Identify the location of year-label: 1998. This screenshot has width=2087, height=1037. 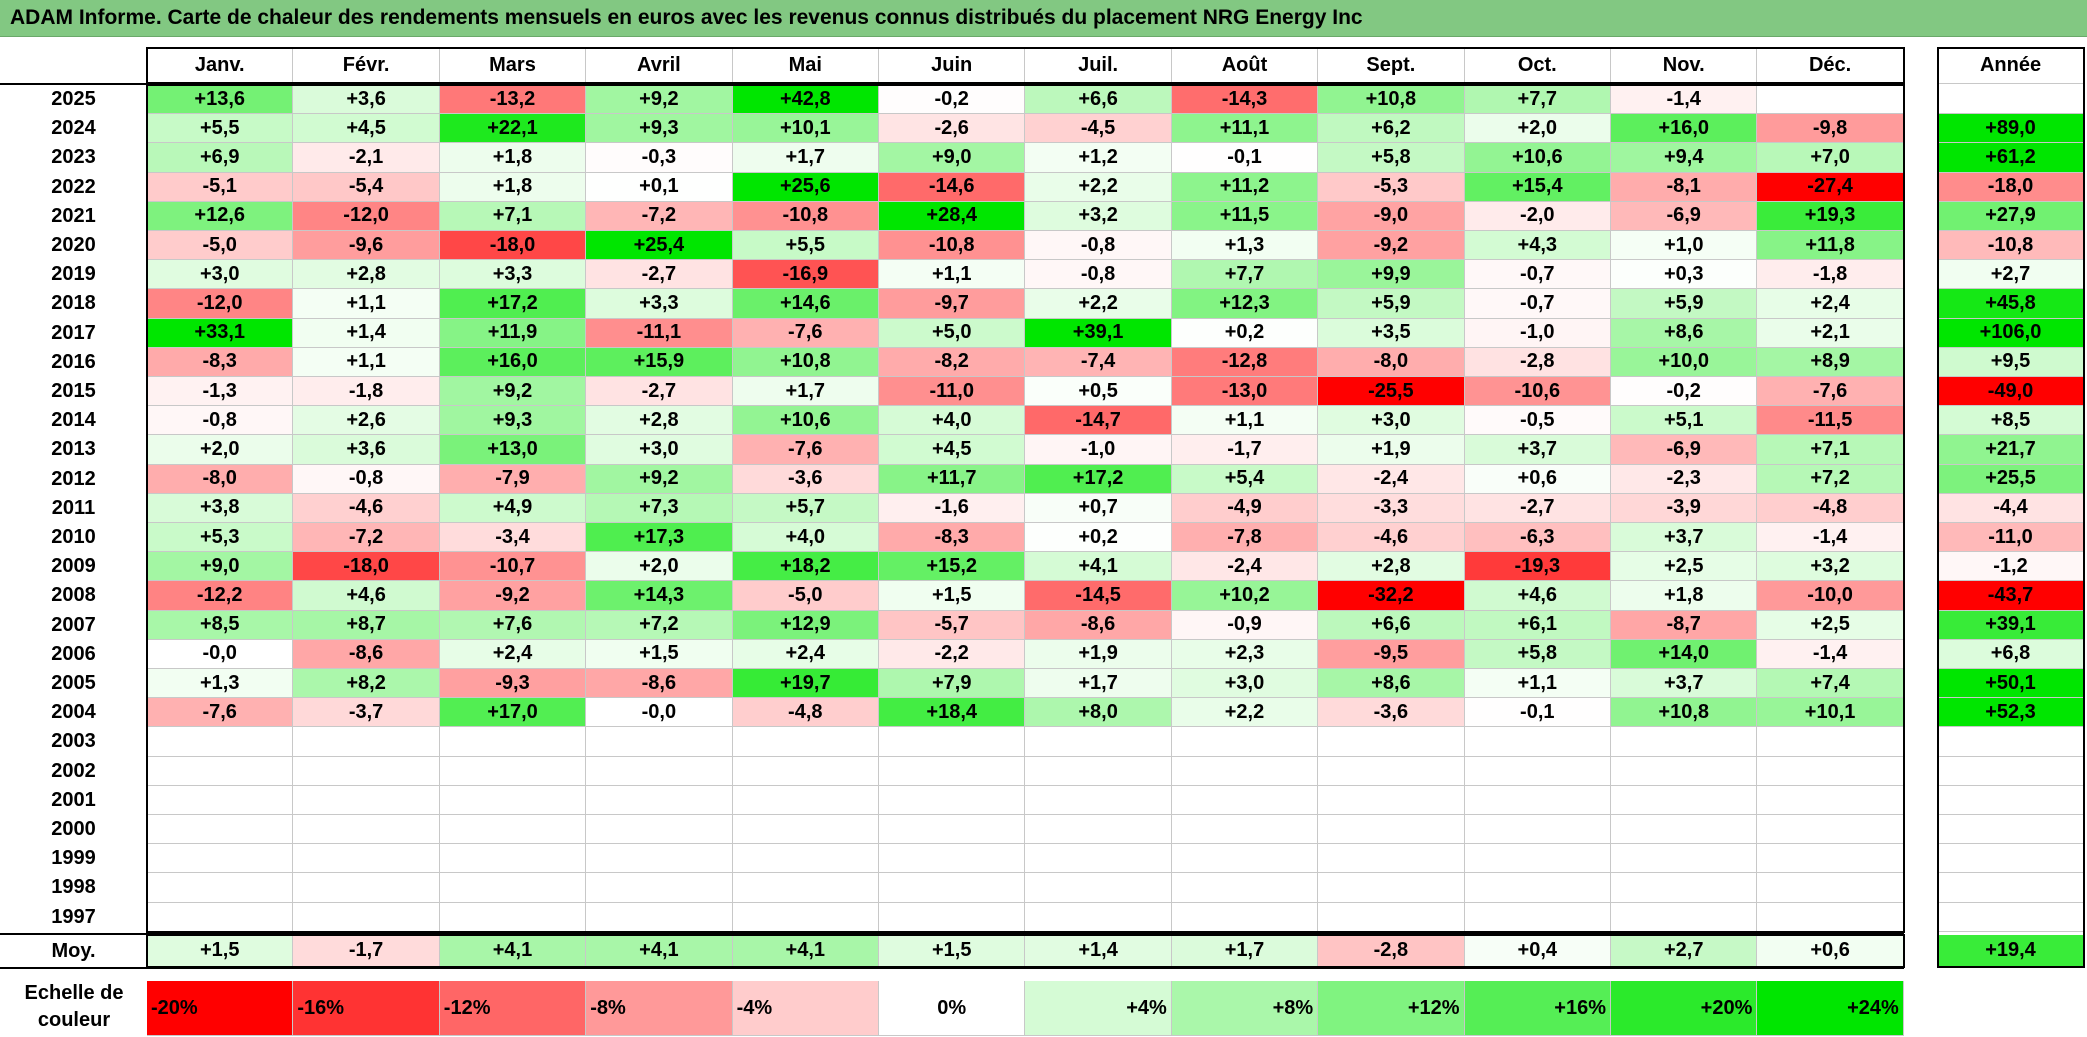
(73, 888).